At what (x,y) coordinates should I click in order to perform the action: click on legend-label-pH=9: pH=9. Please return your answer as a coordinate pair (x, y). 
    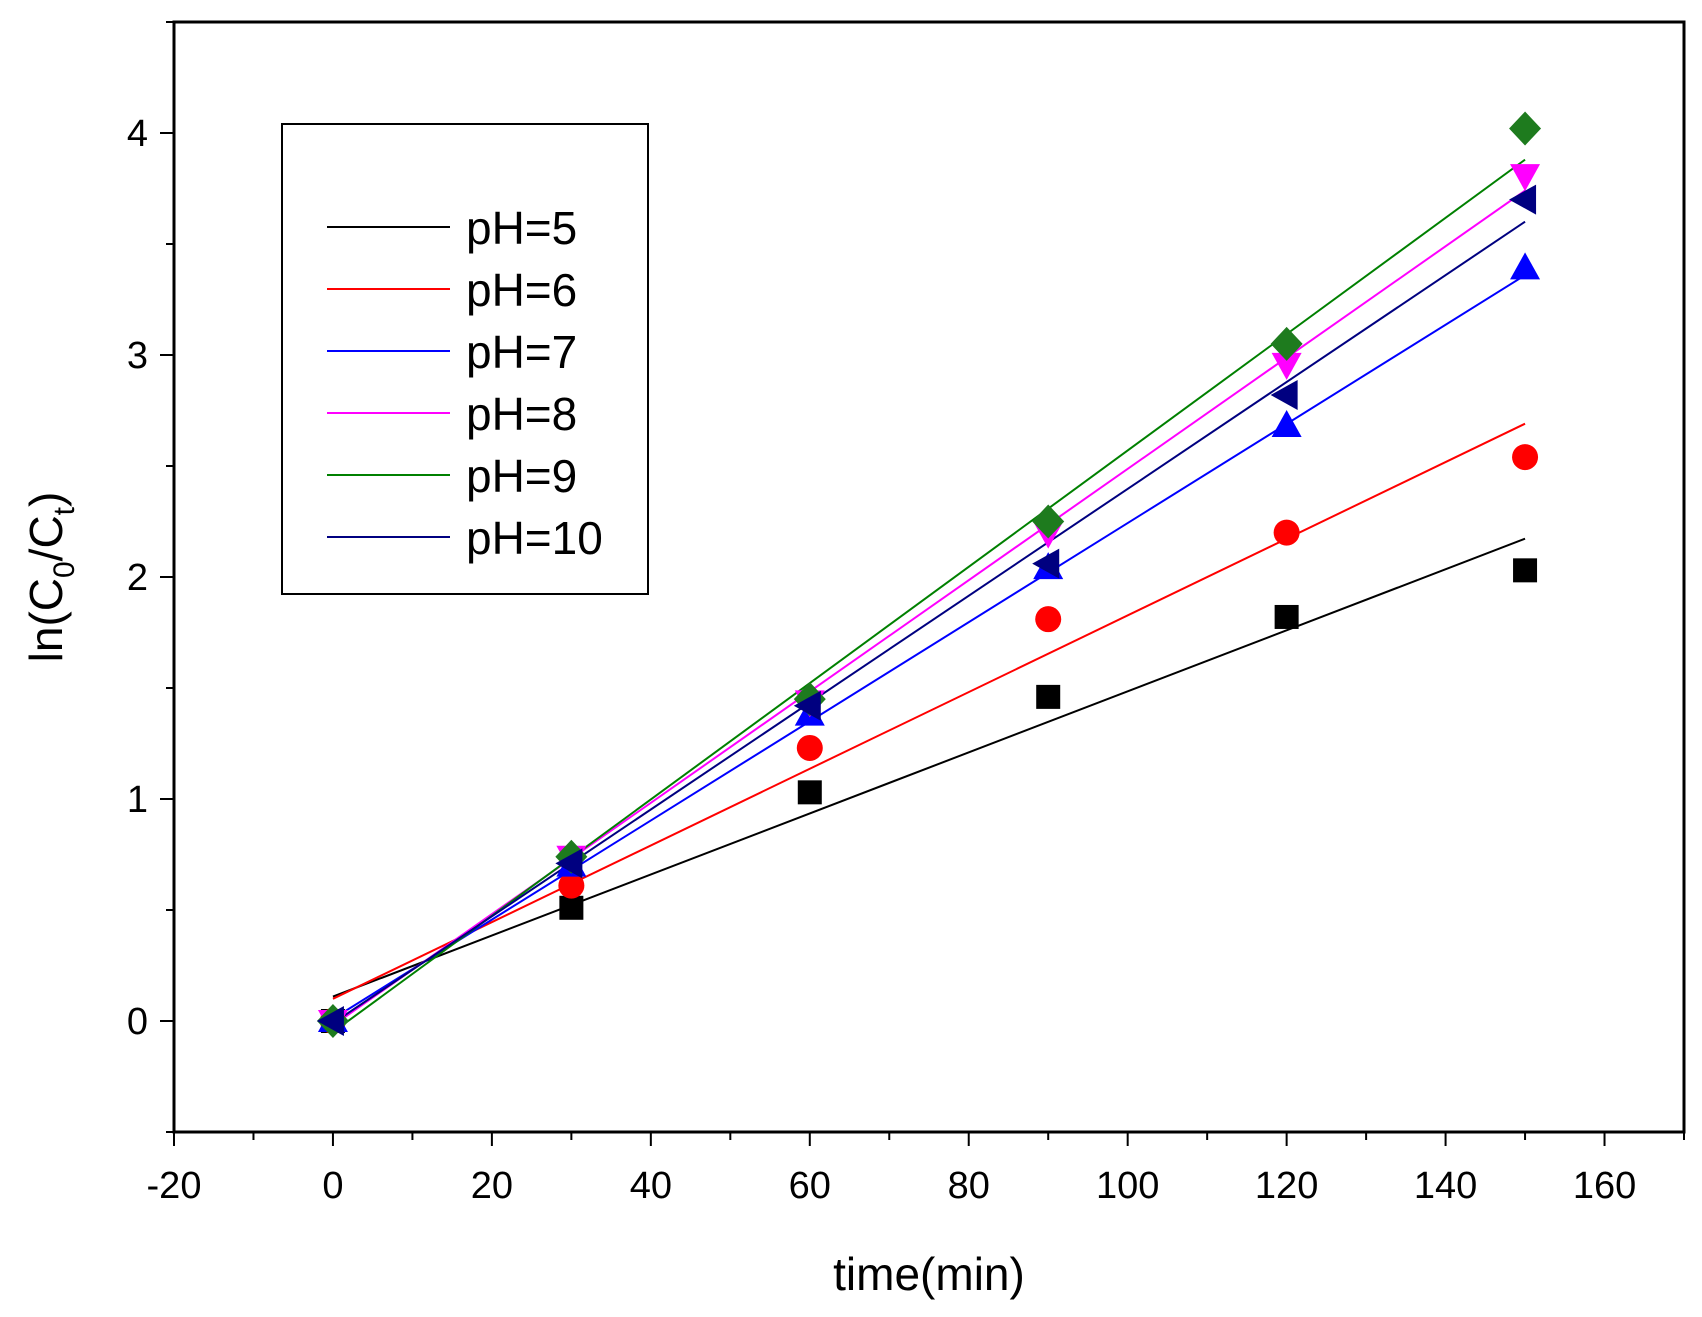
    Looking at the image, I should click on (521, 476).